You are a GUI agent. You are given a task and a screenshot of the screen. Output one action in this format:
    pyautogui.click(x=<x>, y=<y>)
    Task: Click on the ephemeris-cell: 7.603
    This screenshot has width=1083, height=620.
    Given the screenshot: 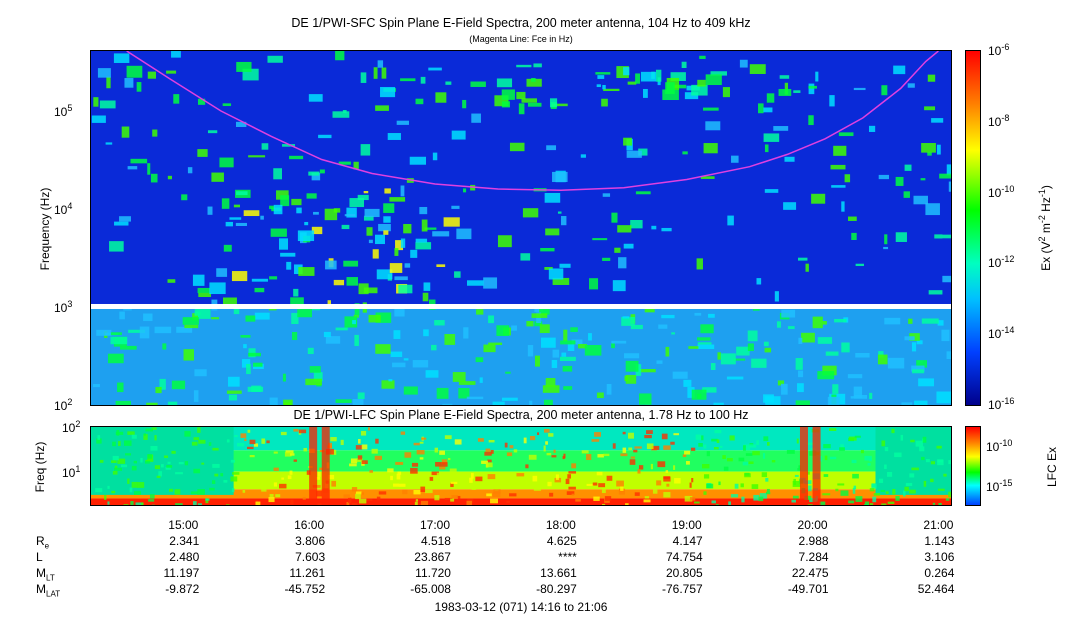 What is the action you would take?
    pyautogui.click(x=310, y=557)
    